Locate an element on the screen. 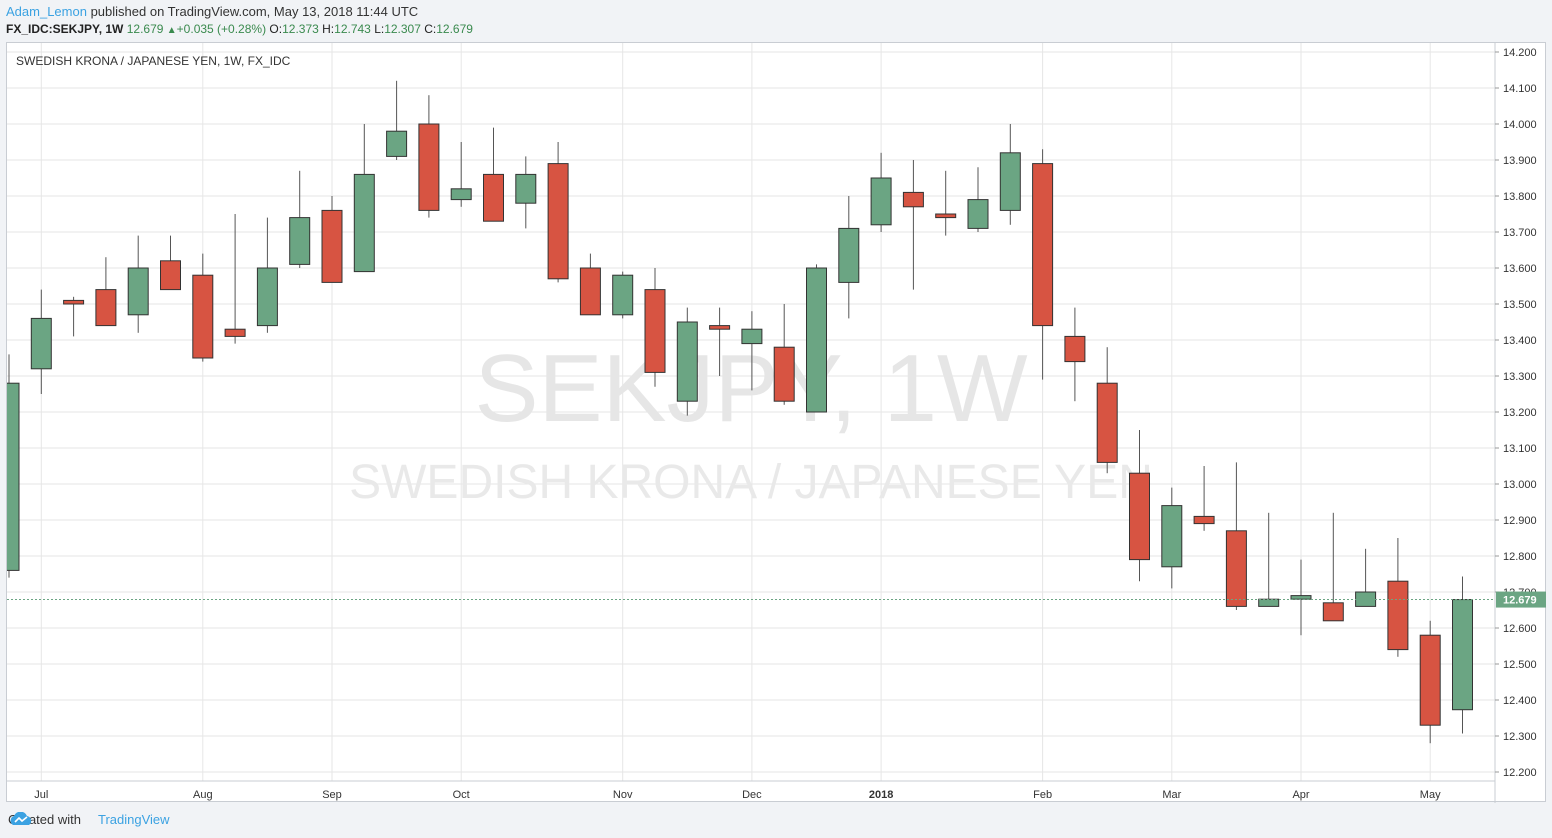  x-tick-label: Aug is located at coordinates (203, 795).